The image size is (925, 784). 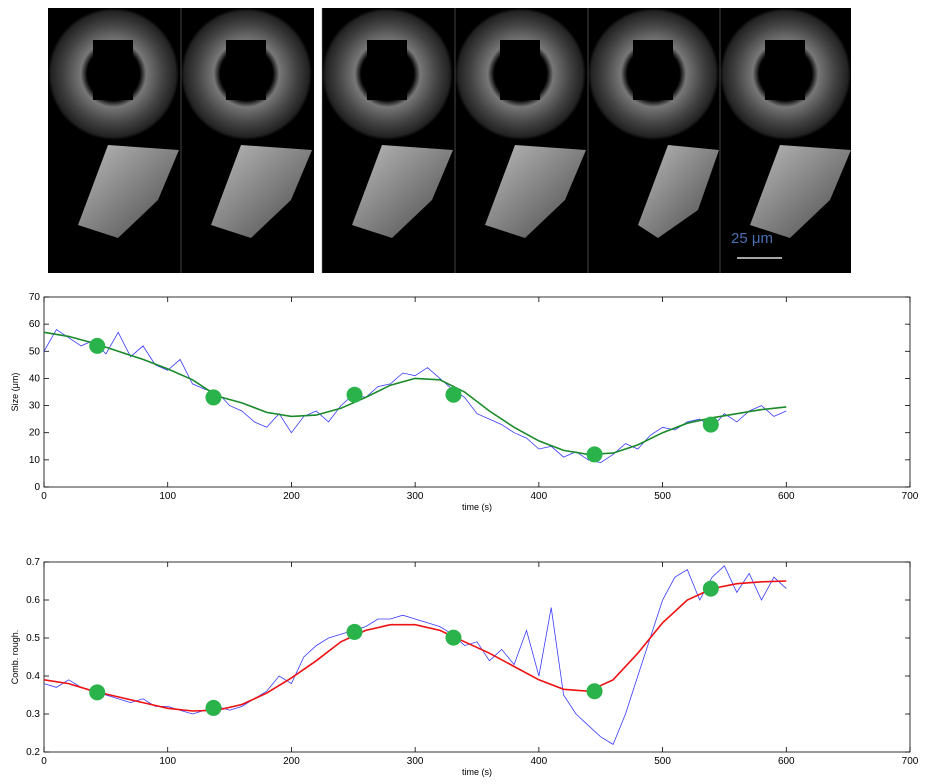 What do you see at coordinates (752, 238) in the screenshot?
I see `scale-bar-label: 25 μm` at bounding box center [752, 238].